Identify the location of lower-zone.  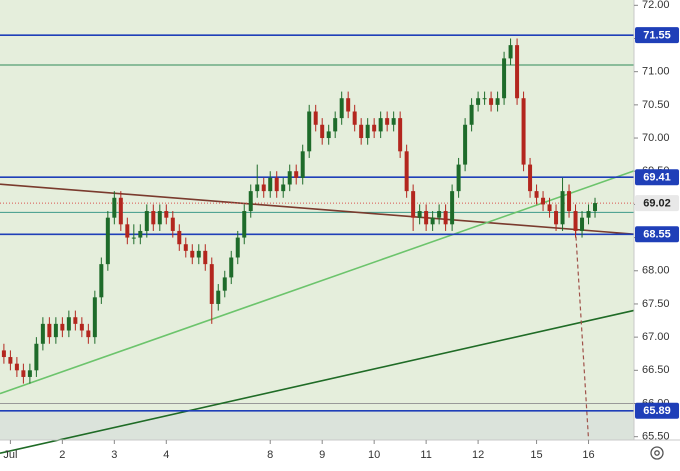
(317, 425).